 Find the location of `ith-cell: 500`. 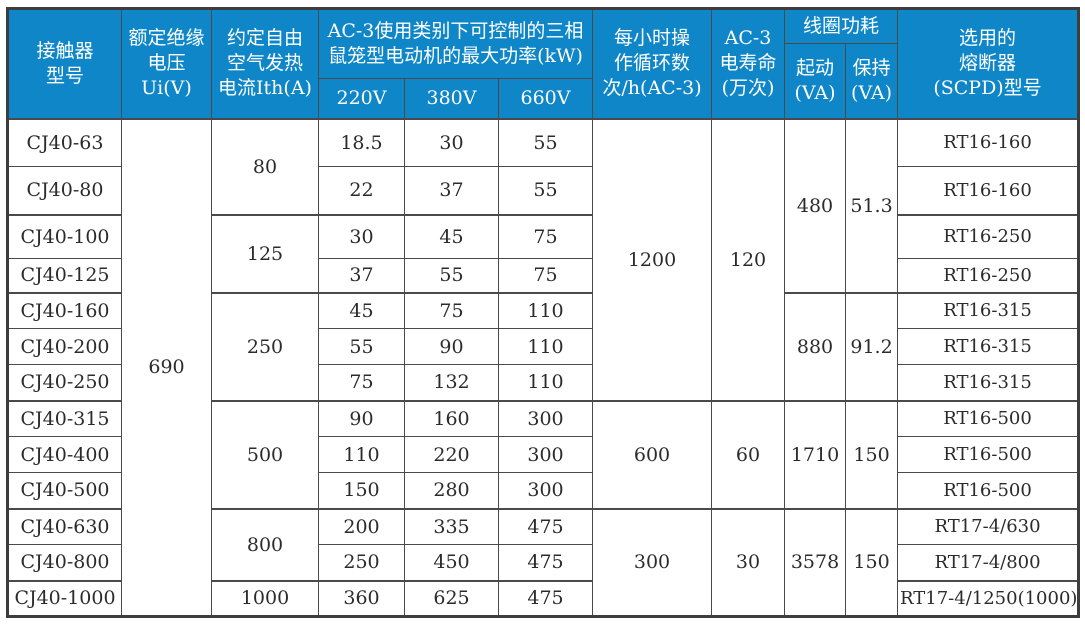

ith-cell: 500 is located at coordinates (265, 455).